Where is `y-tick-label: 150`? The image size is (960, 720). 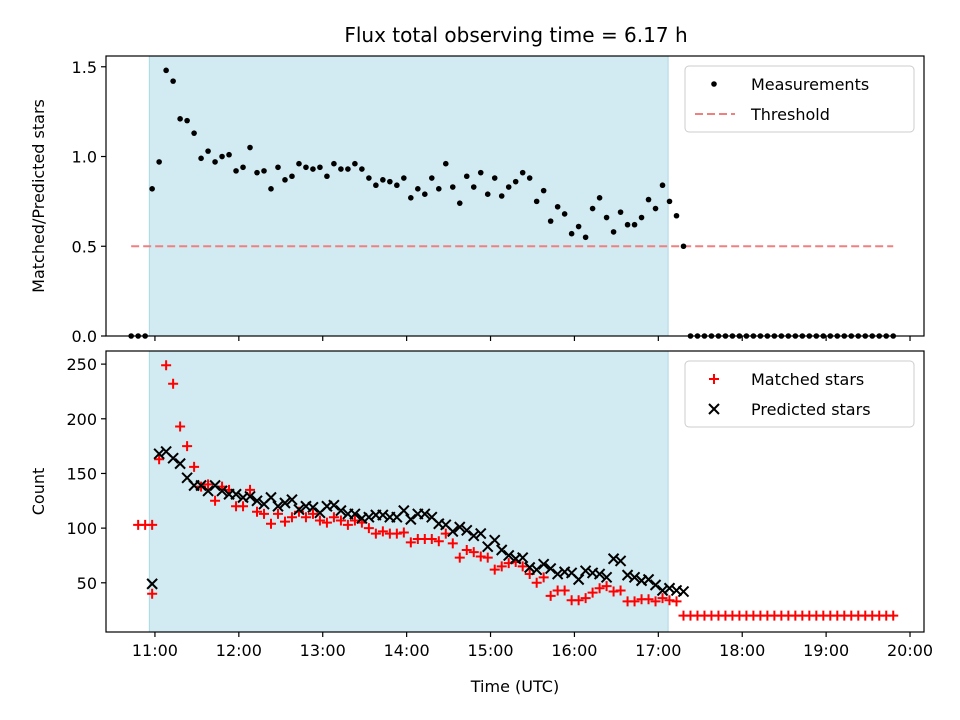 y-tick-label: 150 is located at coordinates (81, 473).